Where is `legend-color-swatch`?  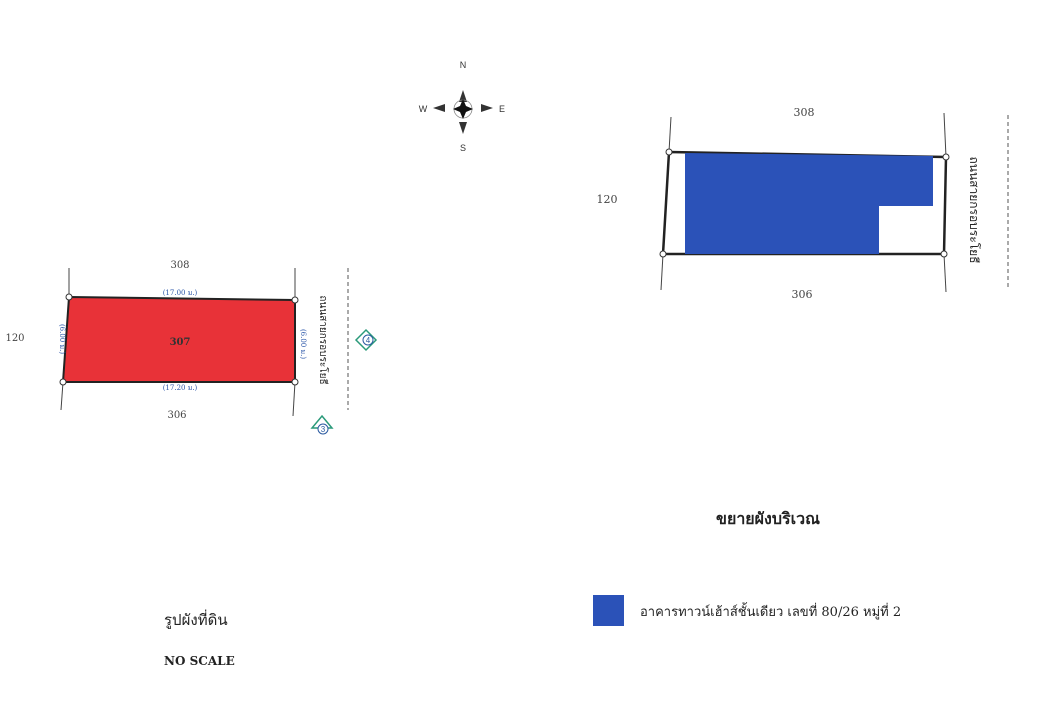 legend-color-swatch is located at coordinates (608, 610).